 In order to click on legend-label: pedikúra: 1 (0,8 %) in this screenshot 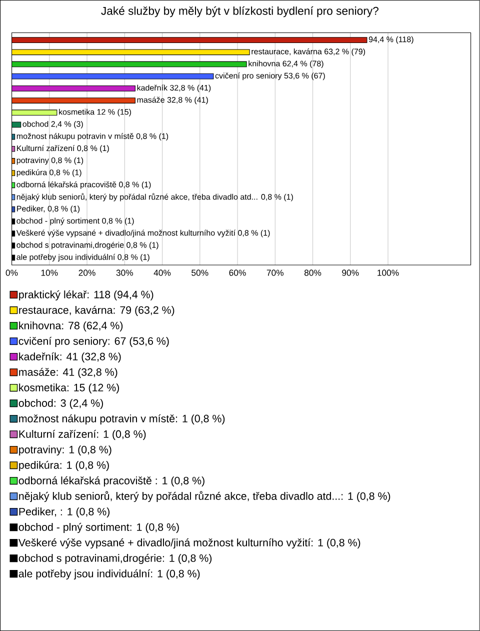, I will do `click(64, 465)`.